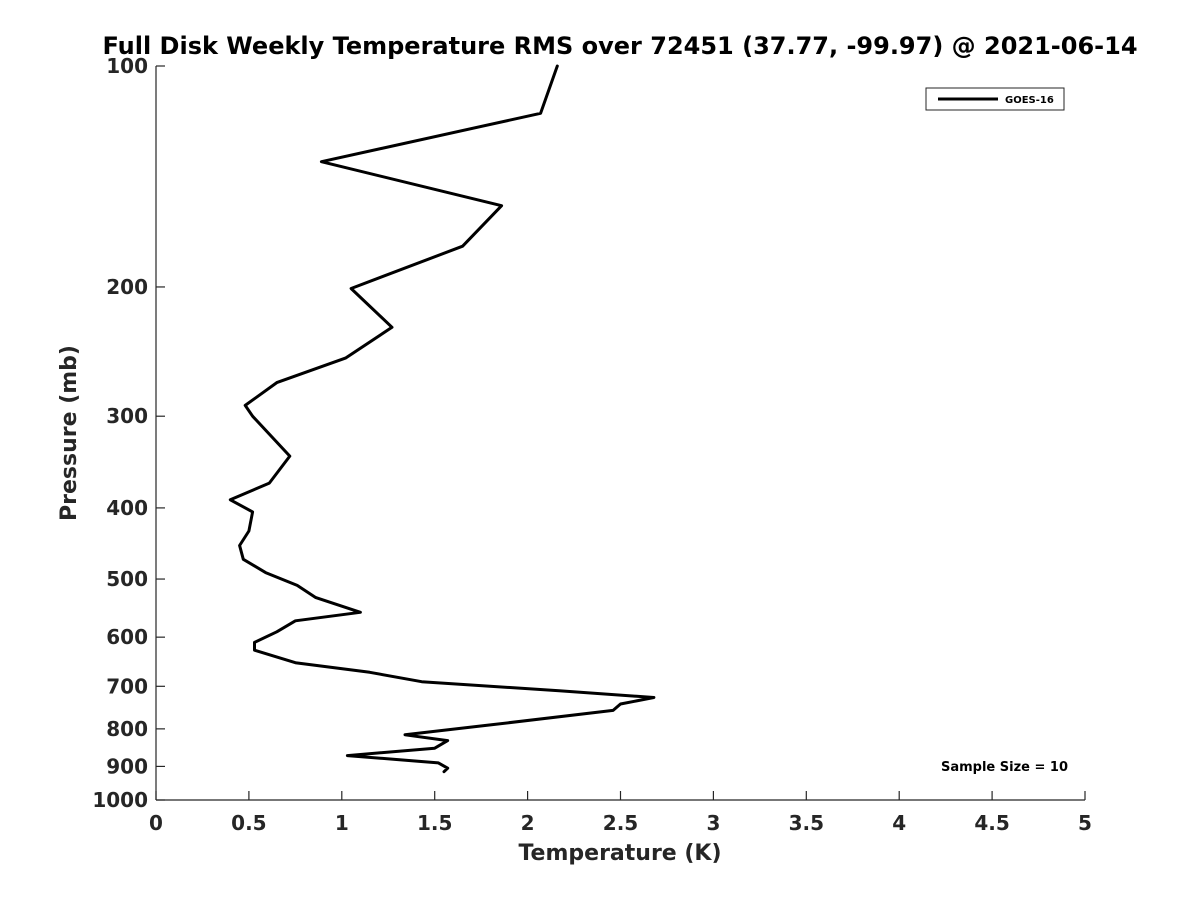  I want to click on y-tick-label: 800, so click(127, 729).